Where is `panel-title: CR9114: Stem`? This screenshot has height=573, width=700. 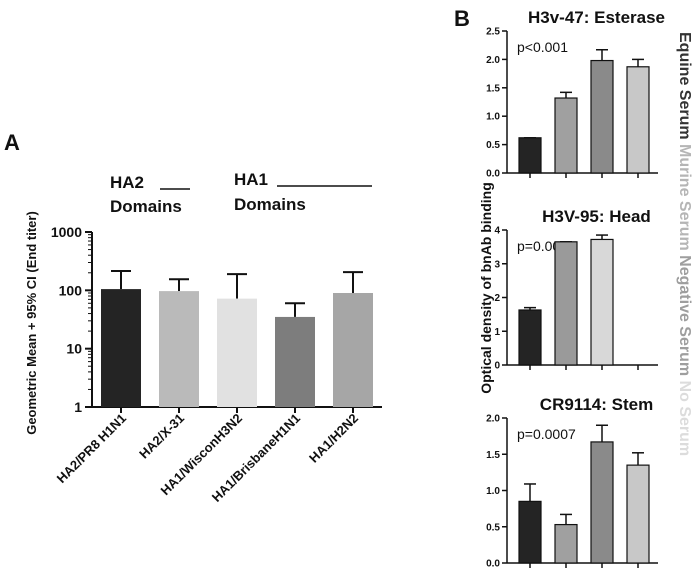
panel-title: CR9114: Stem is located at coordinates (596, 404).